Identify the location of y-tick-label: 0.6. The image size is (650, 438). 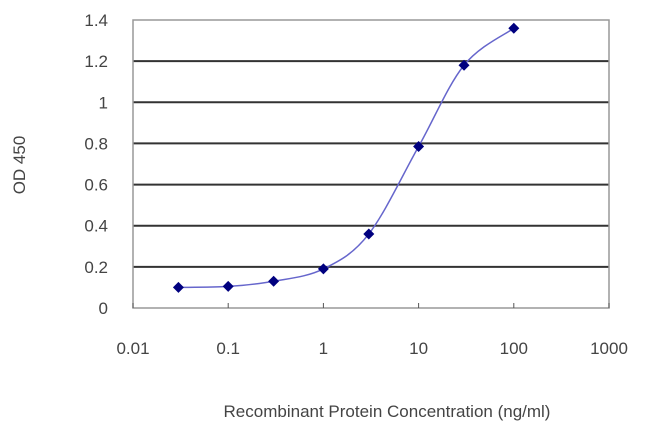
(96, 185).